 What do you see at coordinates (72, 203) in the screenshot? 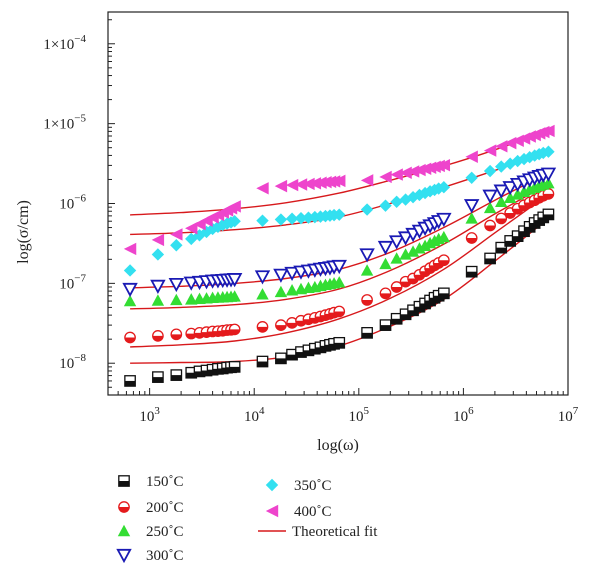
I see `y-tick-label: 10⁻⁶` at bounding box center [72, 203].